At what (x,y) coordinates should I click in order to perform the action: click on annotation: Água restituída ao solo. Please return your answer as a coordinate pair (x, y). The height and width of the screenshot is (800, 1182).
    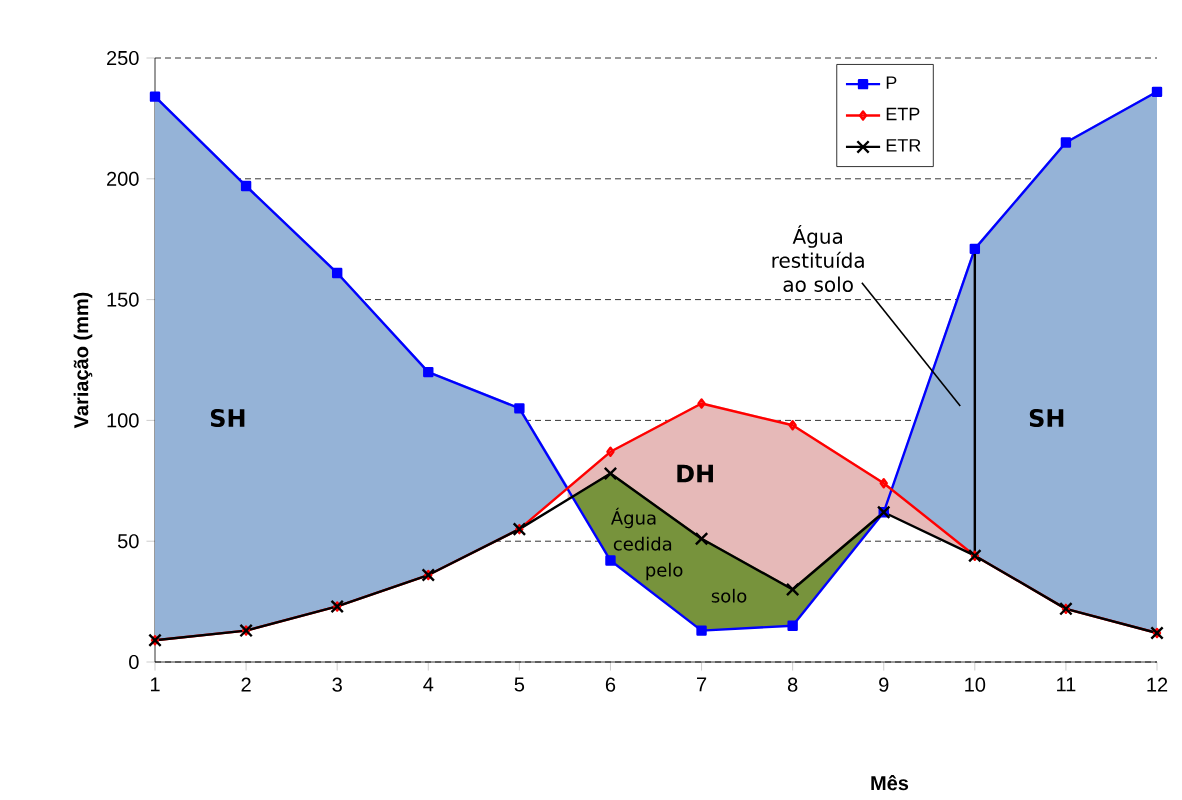
    Looking at the image, I should click on (818, 258).